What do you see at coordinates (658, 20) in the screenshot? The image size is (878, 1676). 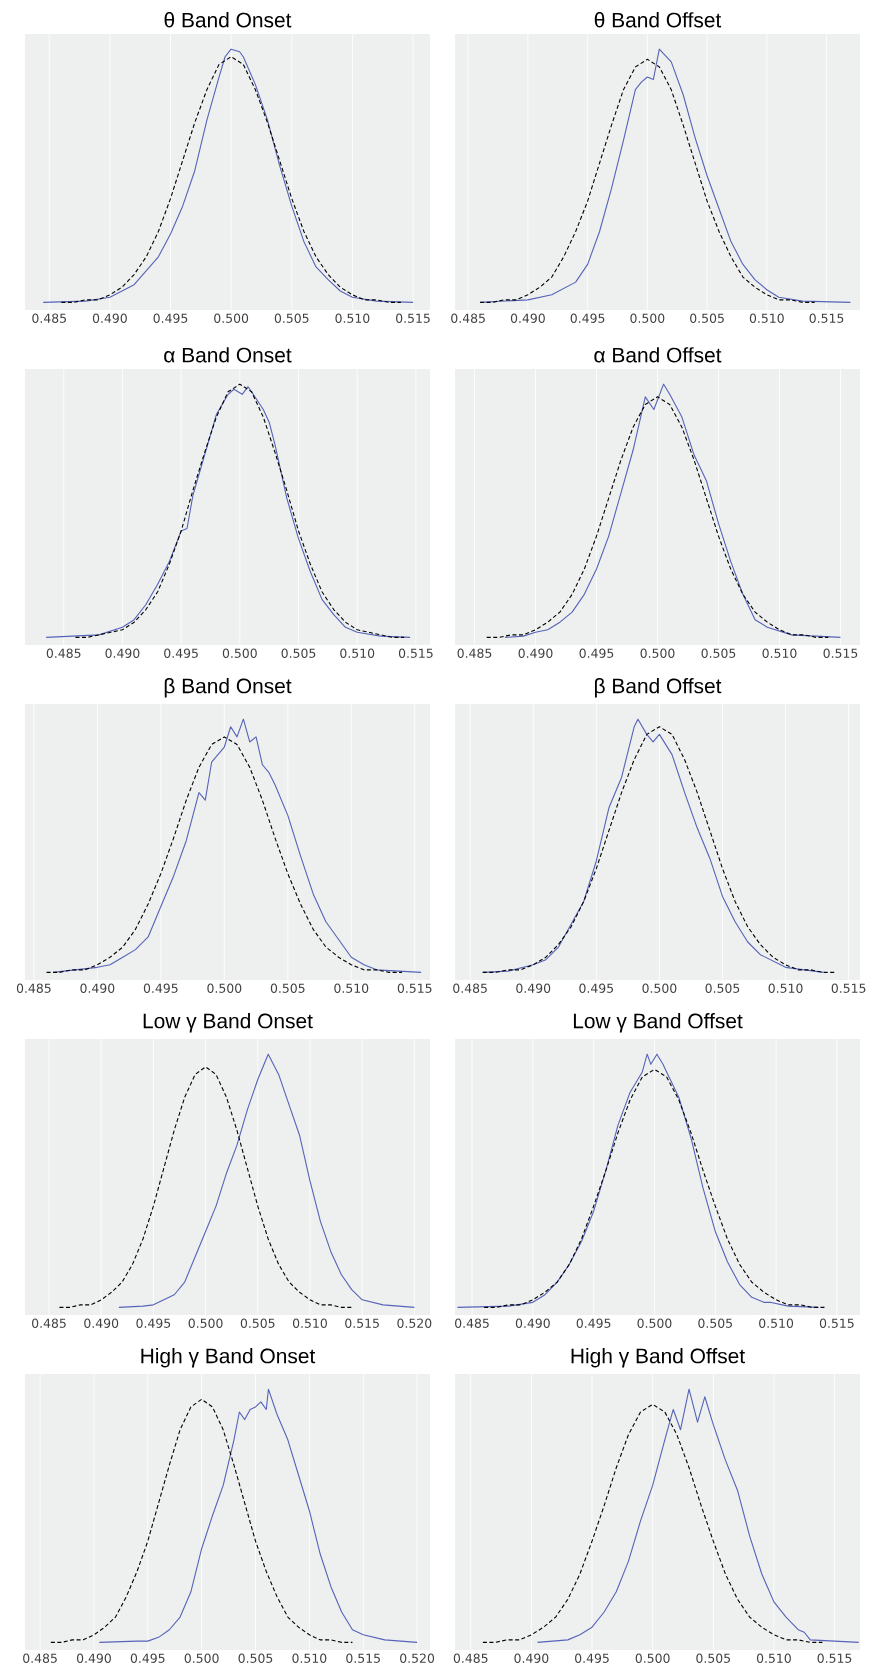 I see `chart-title: θ Band Offset` at bounding box center [658, 20].